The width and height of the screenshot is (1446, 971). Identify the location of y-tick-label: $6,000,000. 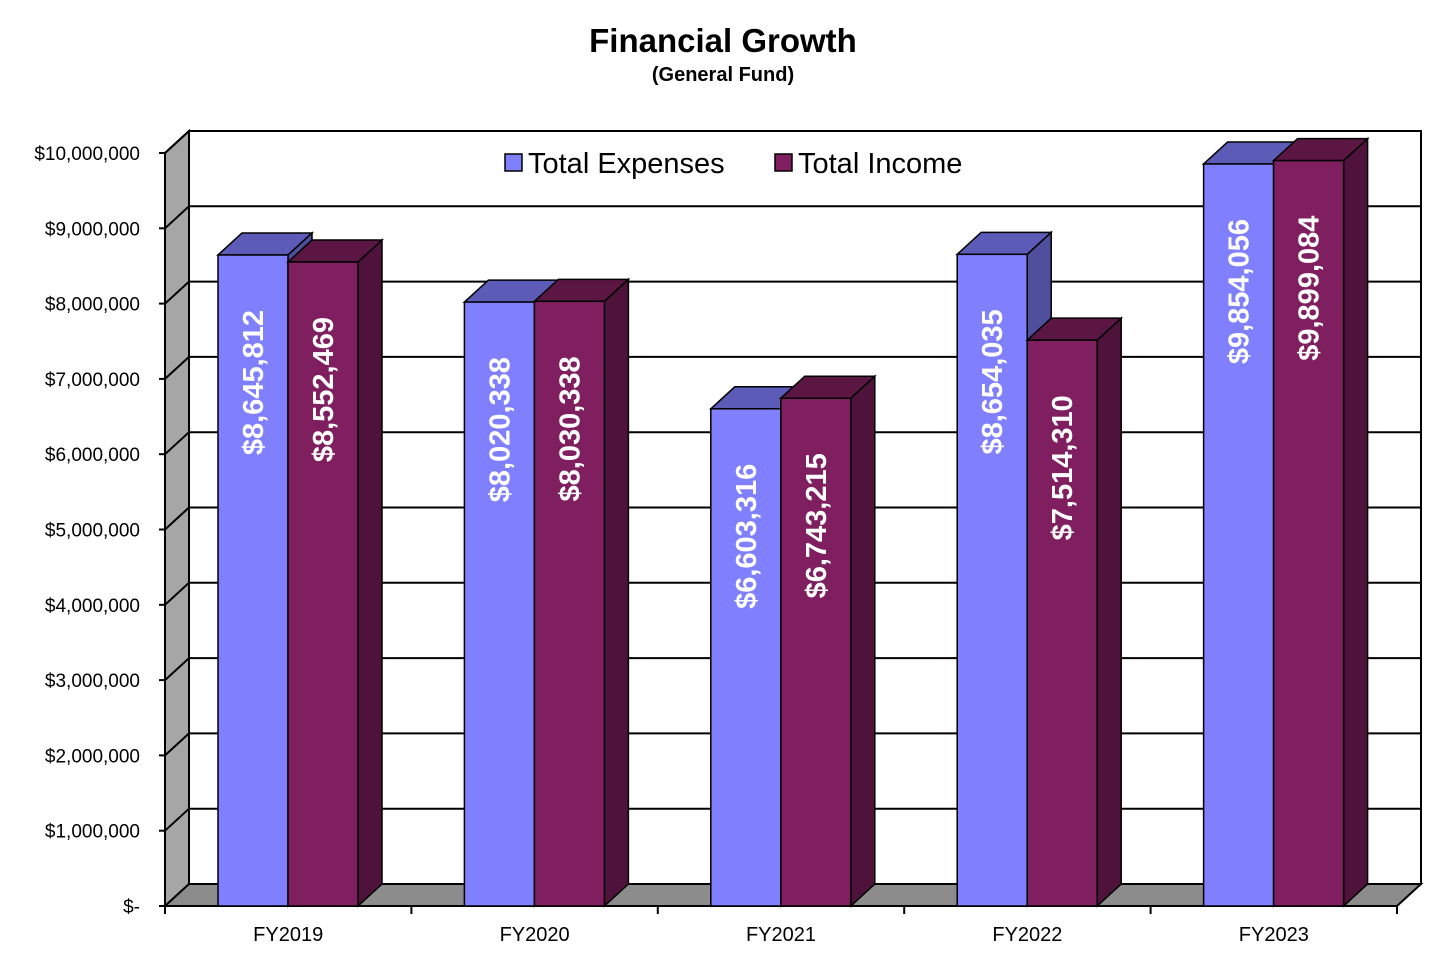
(92, 455).